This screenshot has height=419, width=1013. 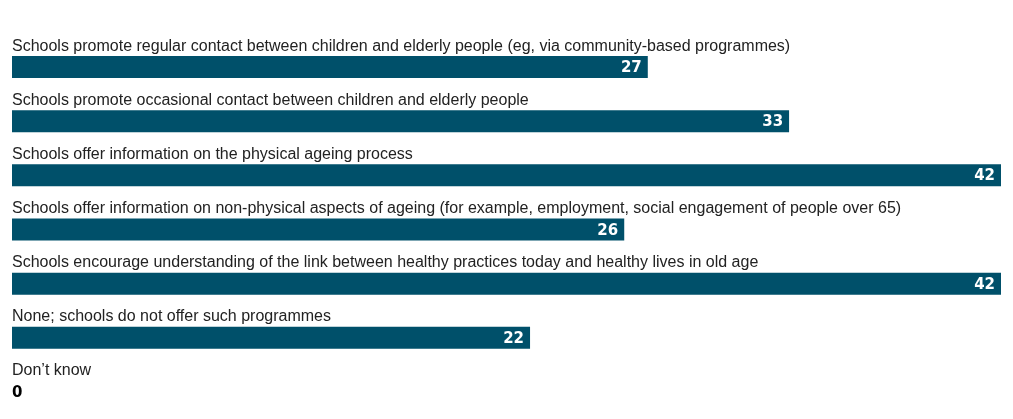 I want to click on data-label: 33, so click(x=773, y=121).